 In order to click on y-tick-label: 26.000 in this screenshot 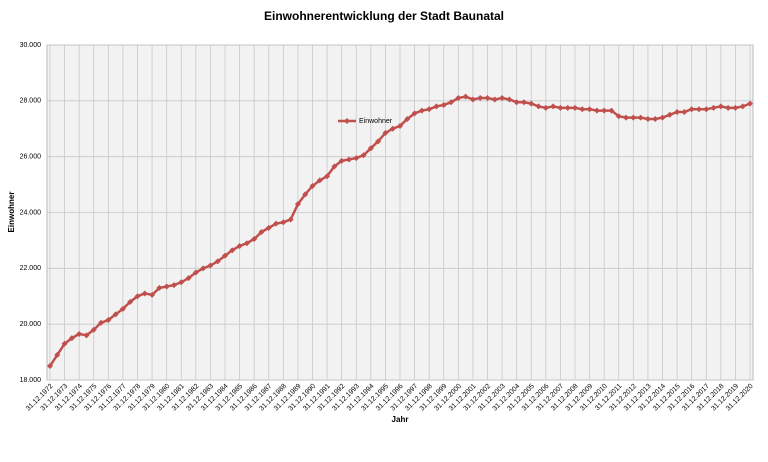, I will do `click(31, 157)`.